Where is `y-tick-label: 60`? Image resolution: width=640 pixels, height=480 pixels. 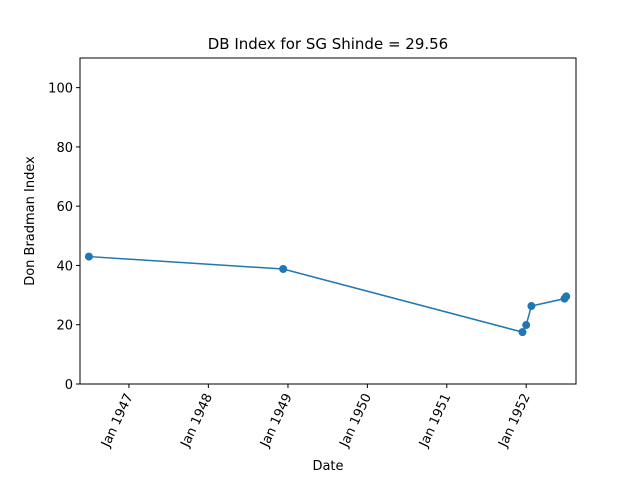
y-tick-label: 60 is located at coordinates (64, 207).